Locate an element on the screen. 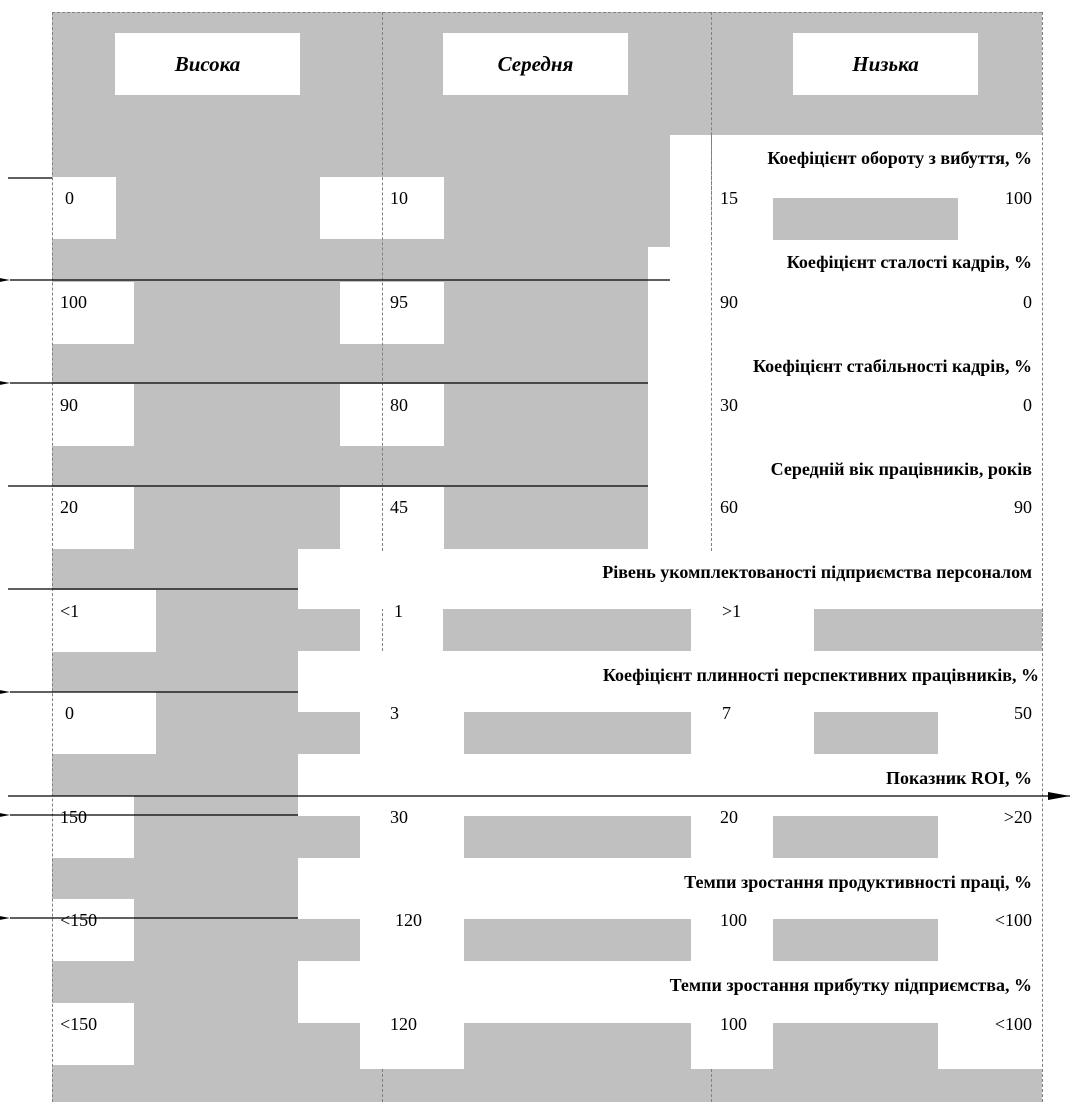  row1-value-low: 15 is located at coordinates (729, 198).